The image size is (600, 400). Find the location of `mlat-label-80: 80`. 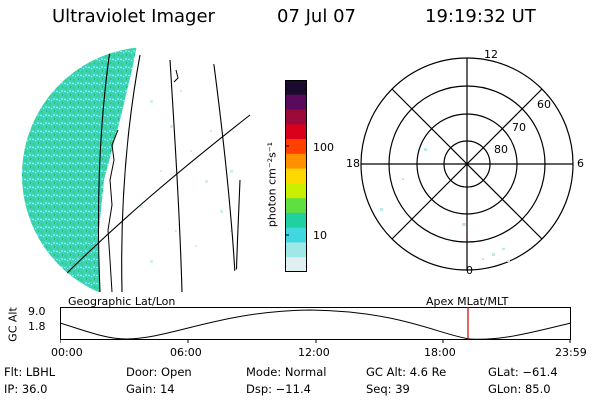

mlat-label-80: 80 is located at coordinates (501, 149).